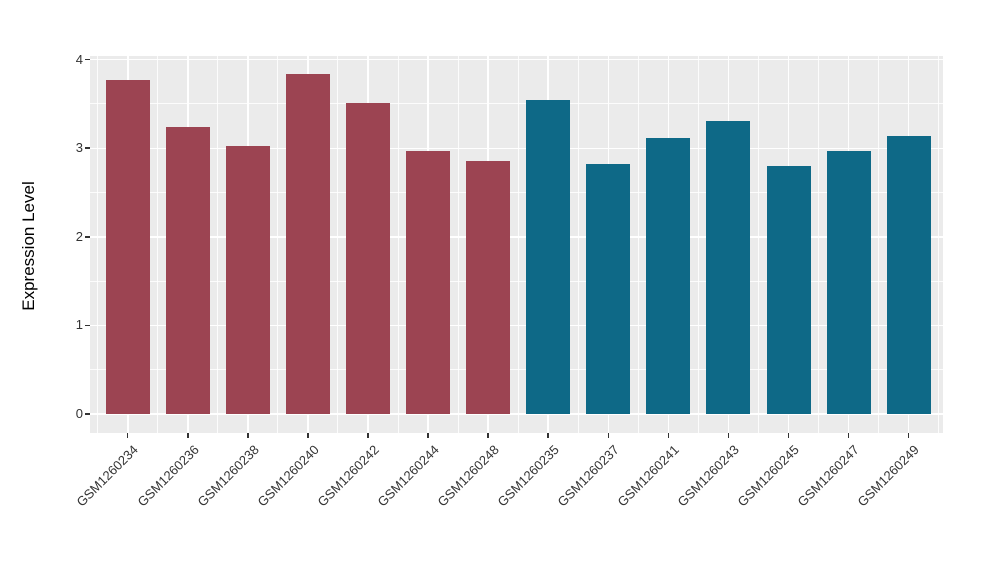 This screenshot has width=1000, height=580. What do you see at coordinates (488, 287) in the screenshot?
I see `bar-GSM1260248` at bounding box center [488, 287].